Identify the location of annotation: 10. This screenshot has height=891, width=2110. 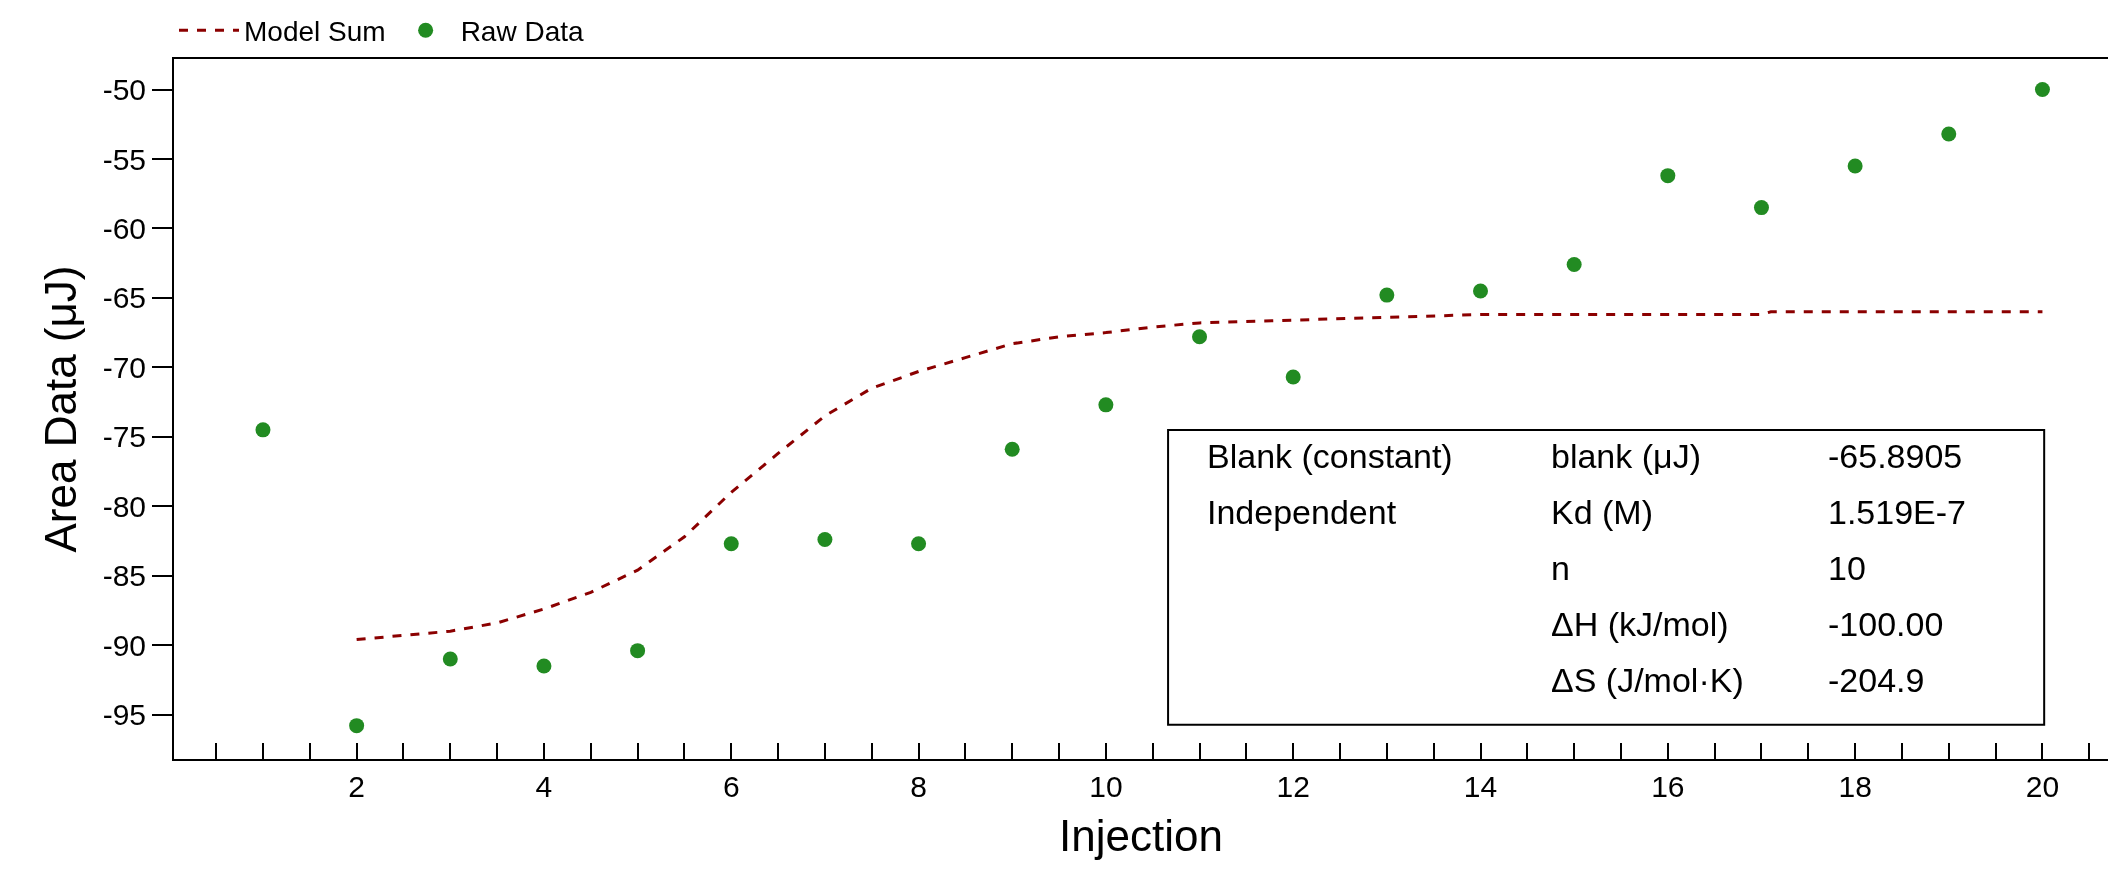
(1847, 568).